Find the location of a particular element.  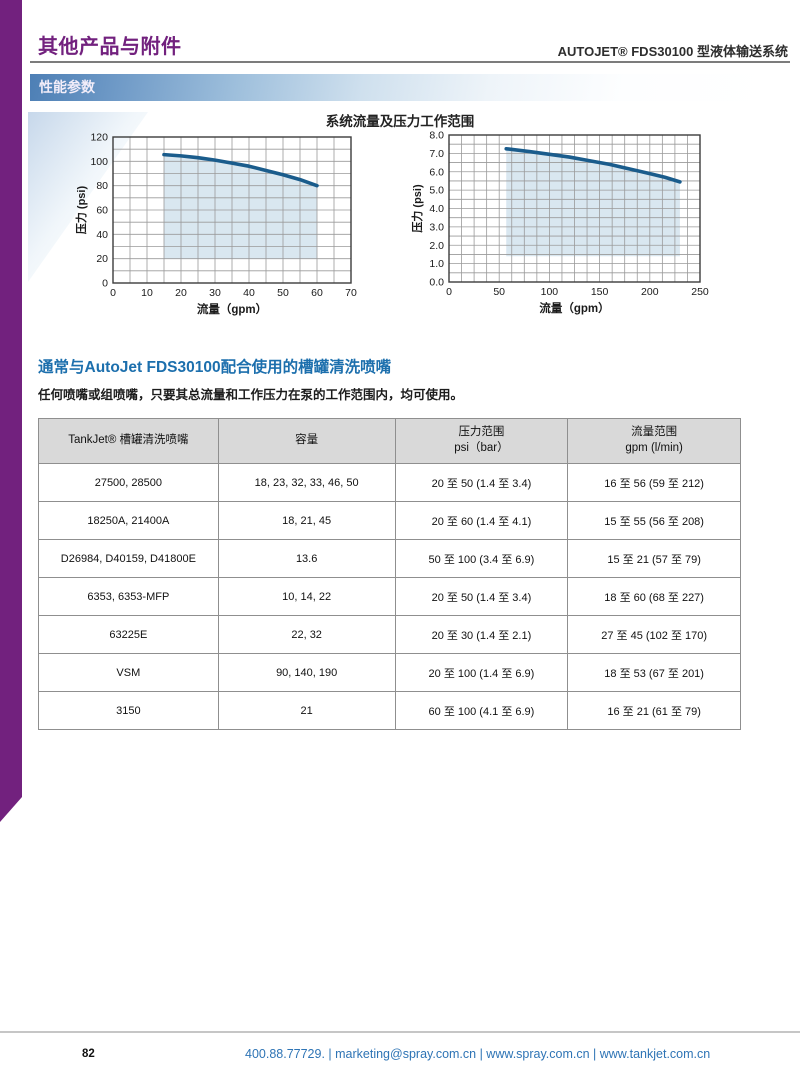

charts-title: 系统流量及压力工作范围 is located at coordinates (400, 121).